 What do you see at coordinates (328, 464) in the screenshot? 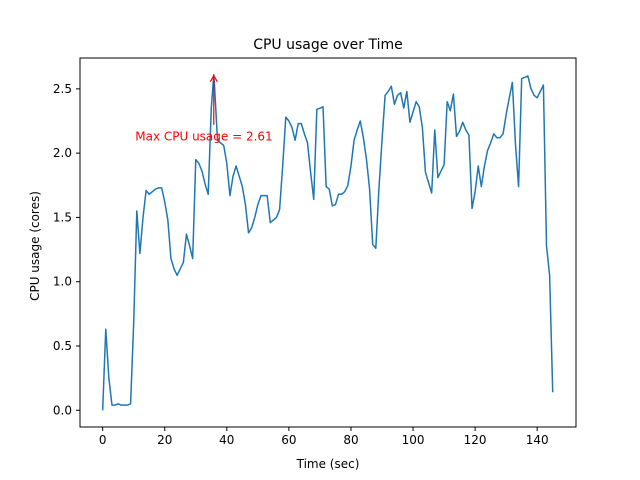
I see `x-axis-label: Time (sec)` at bounding box center [328, 464].